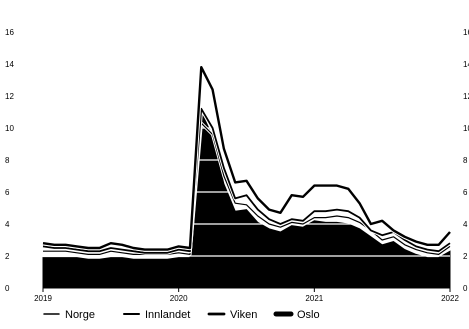 This screenshot has height=329, width=469. I want to click on y-tick-left-10: 10, so click(9, 128).